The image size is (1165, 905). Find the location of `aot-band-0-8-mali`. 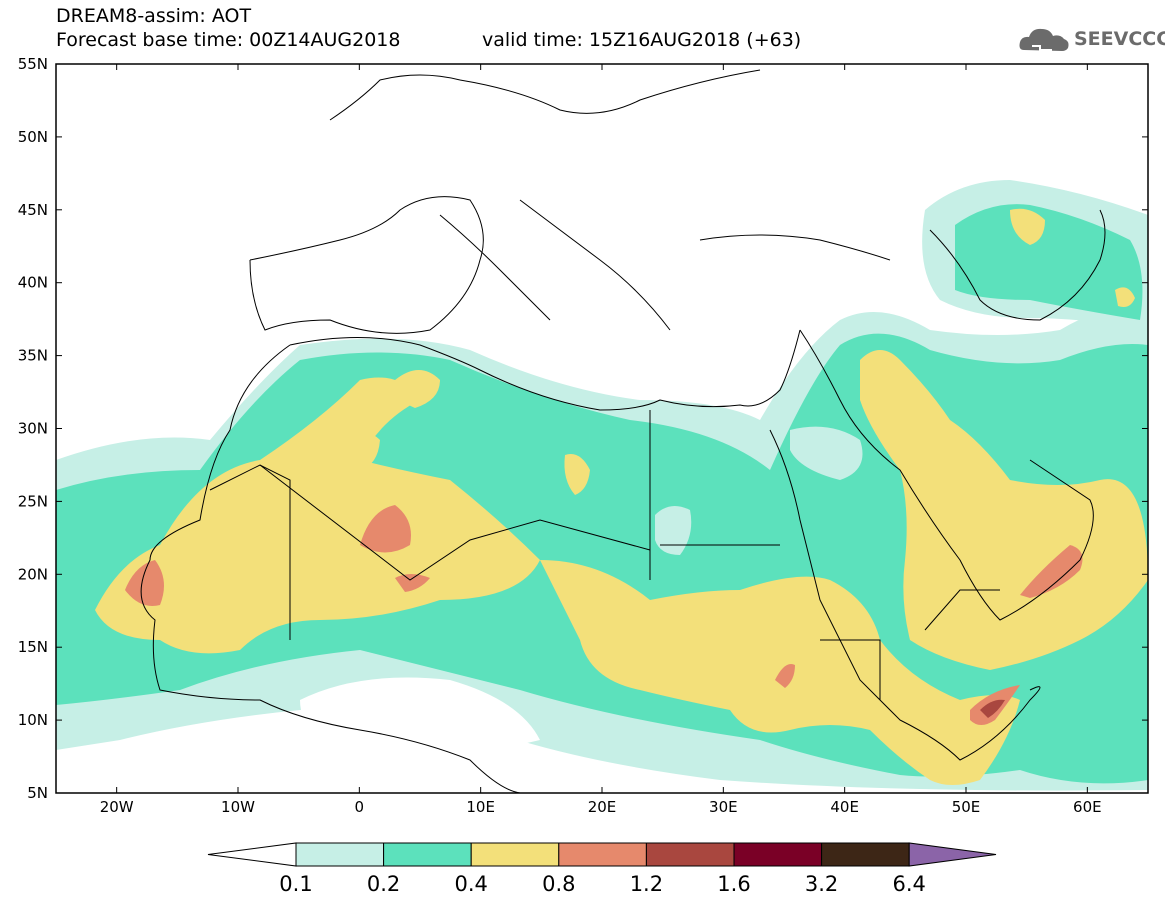

aot-band-0-8-mali is located at coordinates (412, 583).